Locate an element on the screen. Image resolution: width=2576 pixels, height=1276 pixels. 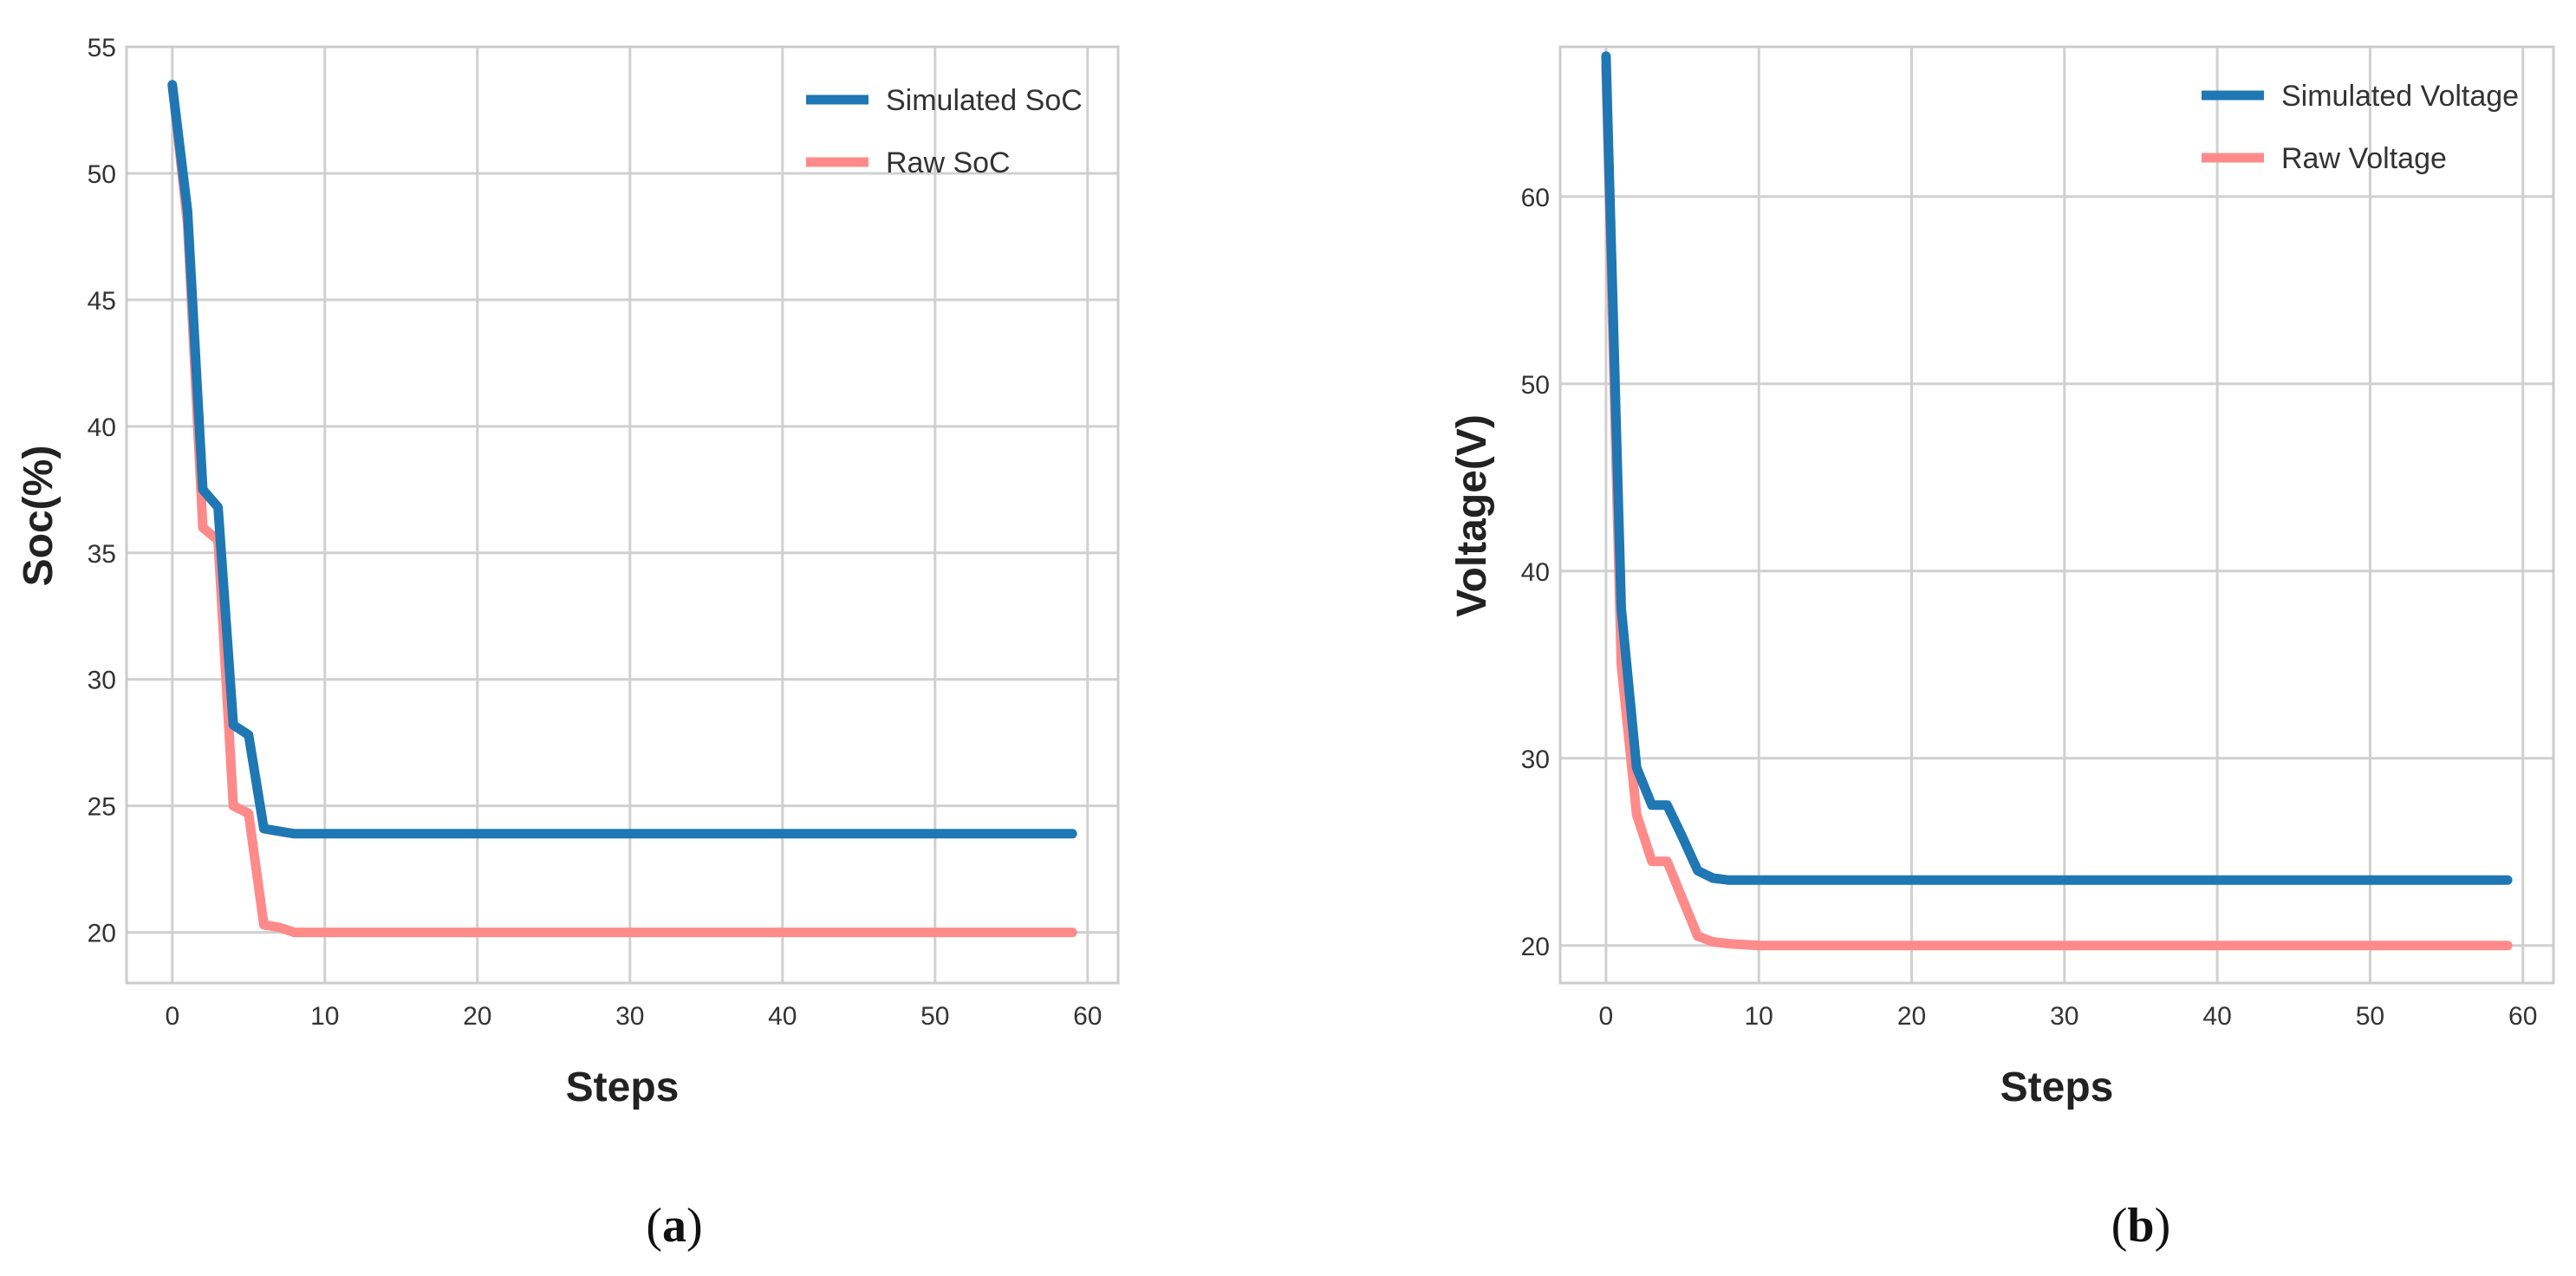
panel-a-y-tick-label: 35 is located at coordinates (102, 554).